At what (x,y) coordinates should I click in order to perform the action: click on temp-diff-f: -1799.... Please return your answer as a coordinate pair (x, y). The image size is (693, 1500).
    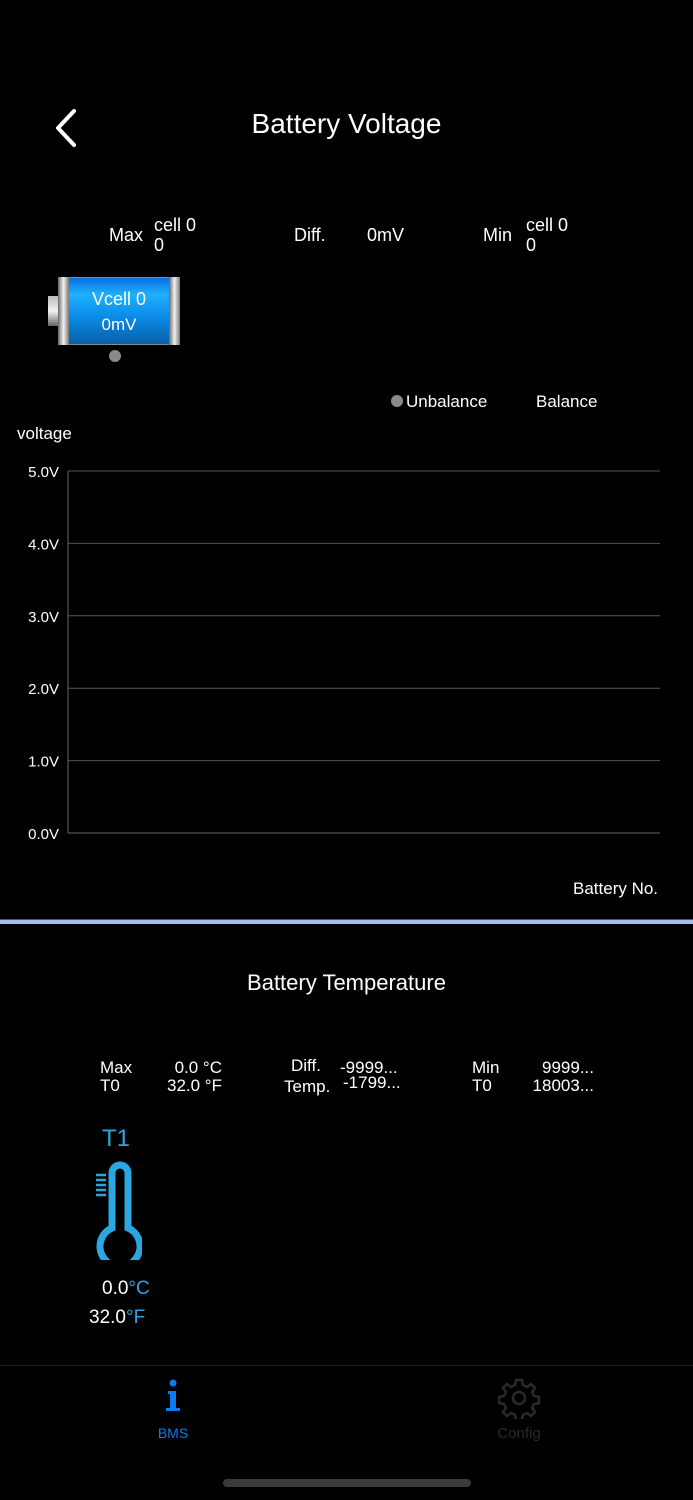
    Looking at the image, I should click on (372, 1082).